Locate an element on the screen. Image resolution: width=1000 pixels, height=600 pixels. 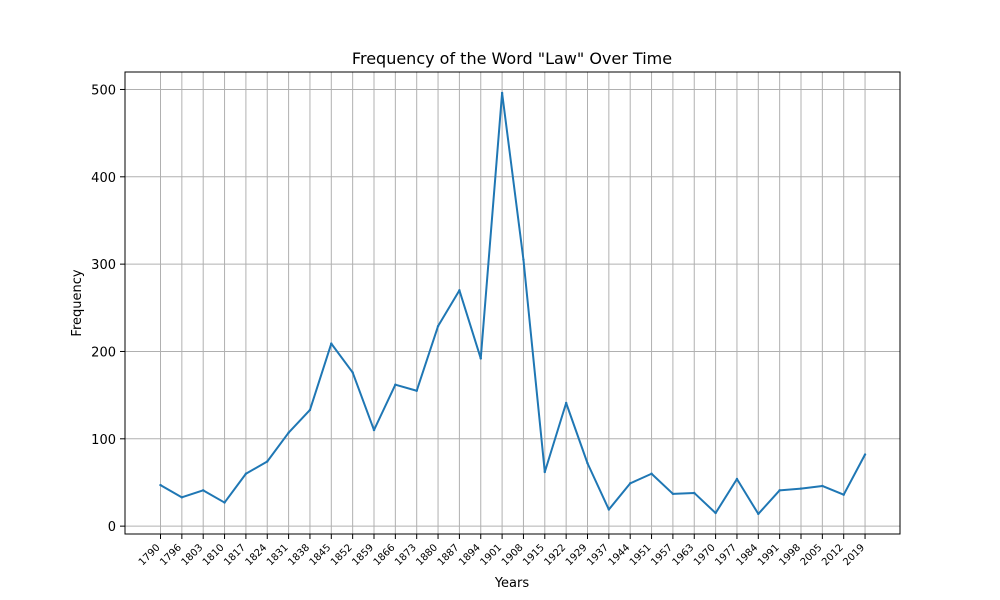
y-tick-label: 0 is located at coordinates (112, 527).